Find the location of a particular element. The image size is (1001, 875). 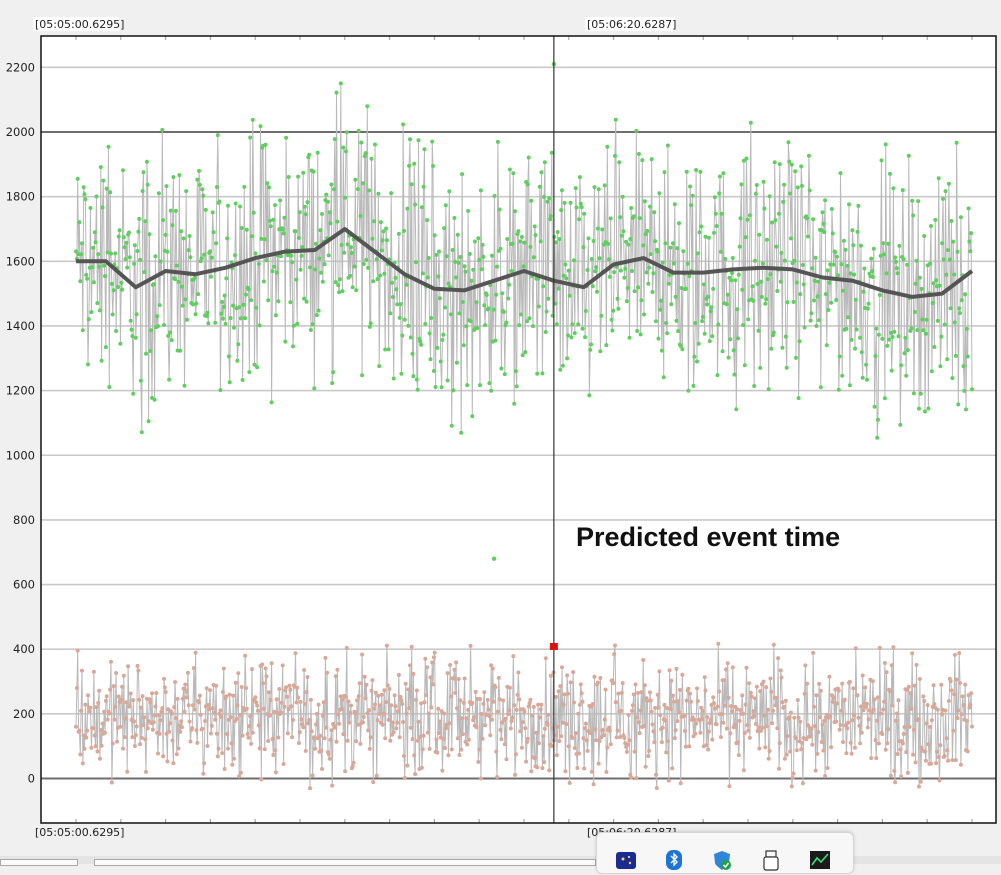

scroll-tab-main is located at coordinates (345, 862).